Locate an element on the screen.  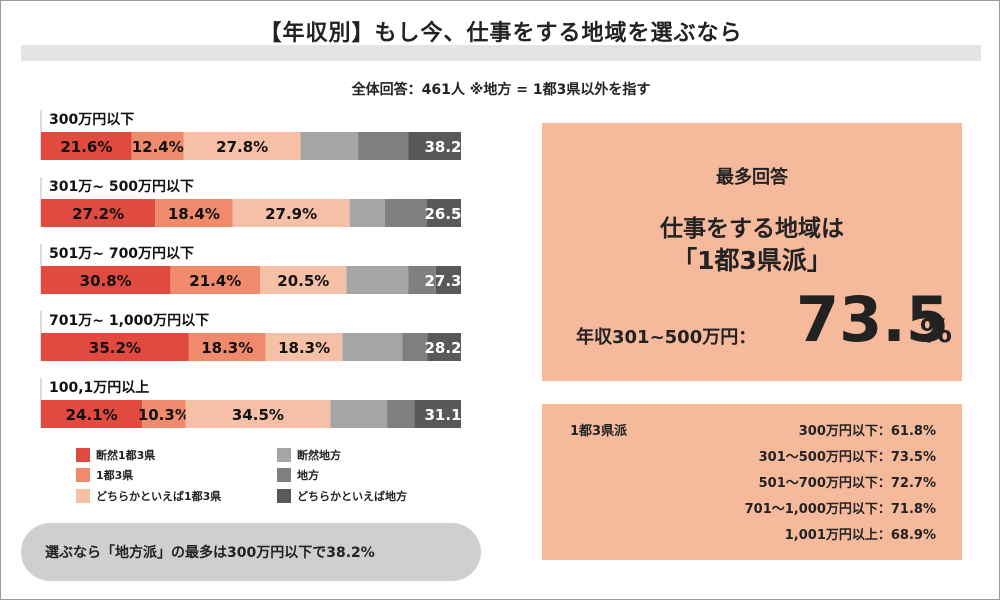
share-row: 301～500万円以下：73.5% is located at coordinates (847, 455).